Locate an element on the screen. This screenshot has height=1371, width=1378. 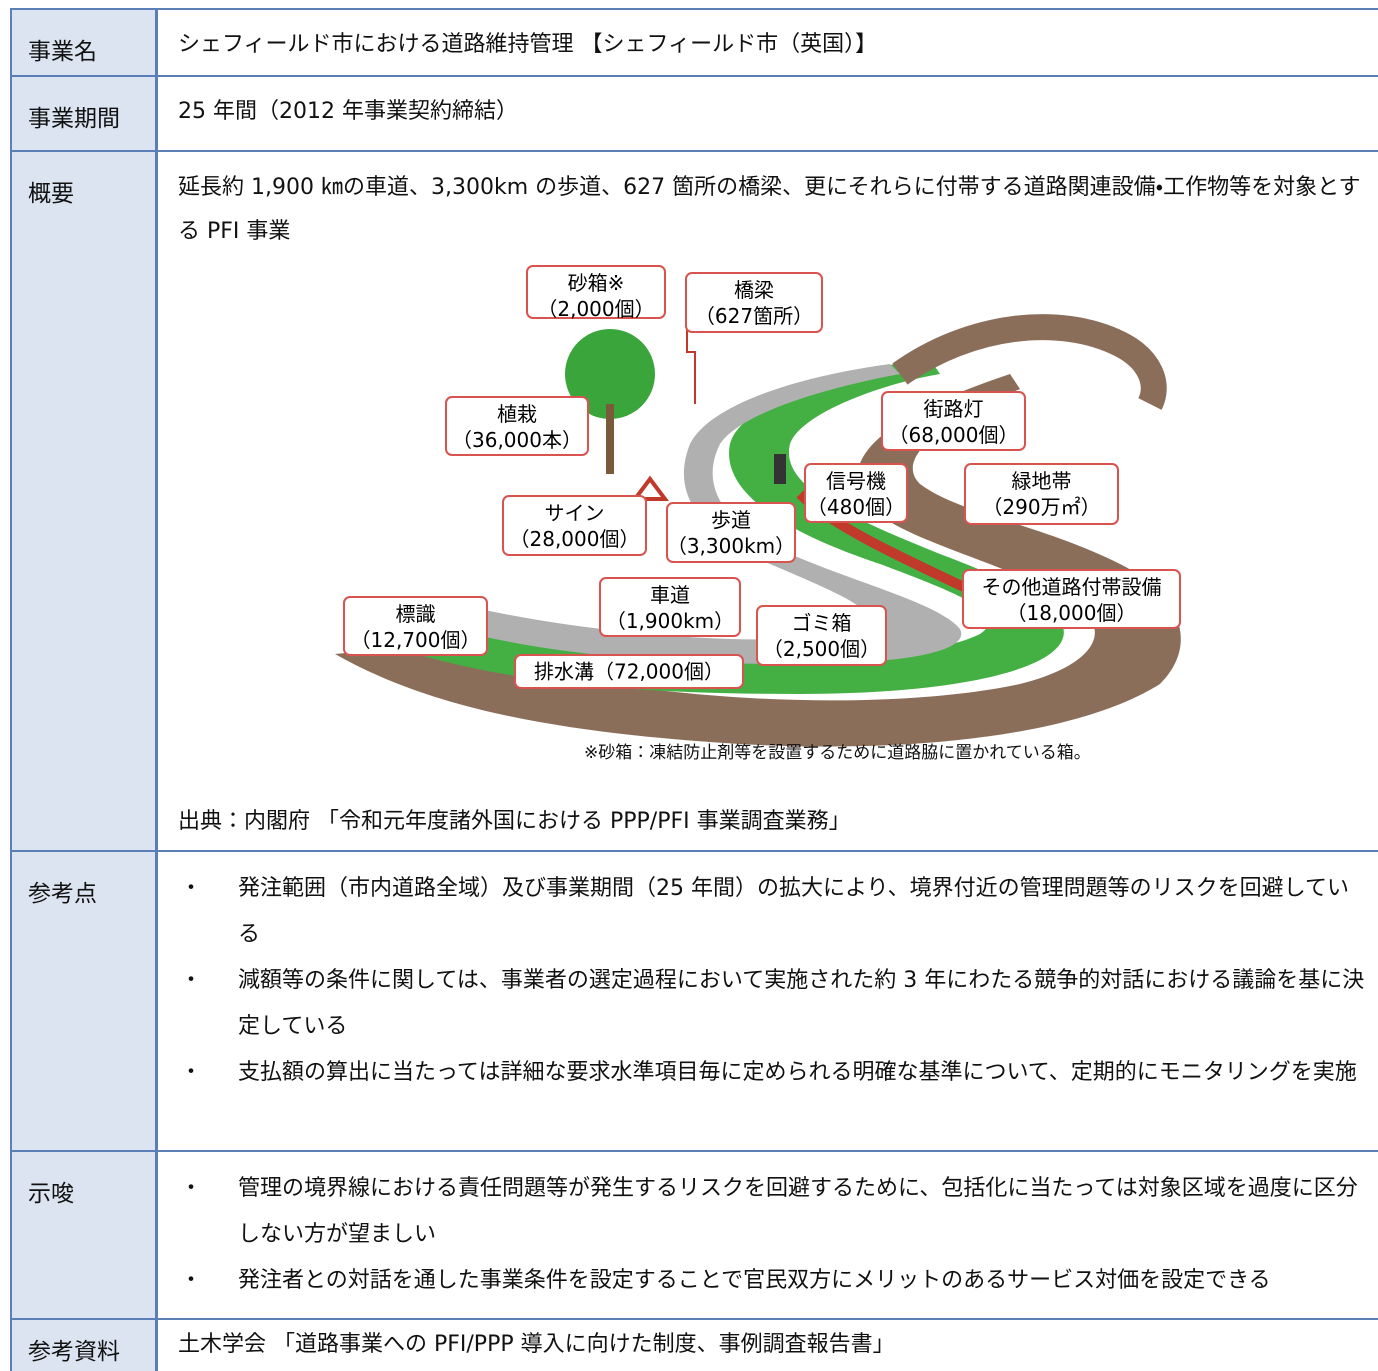
label-name: 歩道 is located at coordinates (731, 520).